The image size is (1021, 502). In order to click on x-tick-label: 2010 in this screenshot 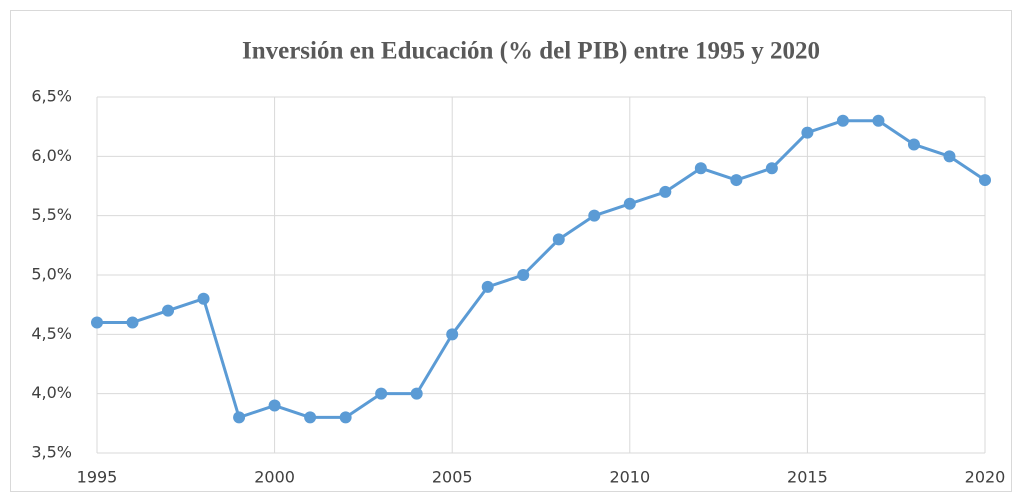, I will do `click(629, 477)`.